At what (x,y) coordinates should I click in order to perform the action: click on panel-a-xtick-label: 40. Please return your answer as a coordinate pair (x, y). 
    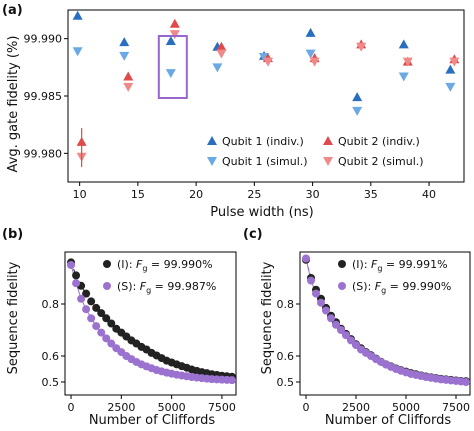
    Looking at the image, I should click on (429, 194).